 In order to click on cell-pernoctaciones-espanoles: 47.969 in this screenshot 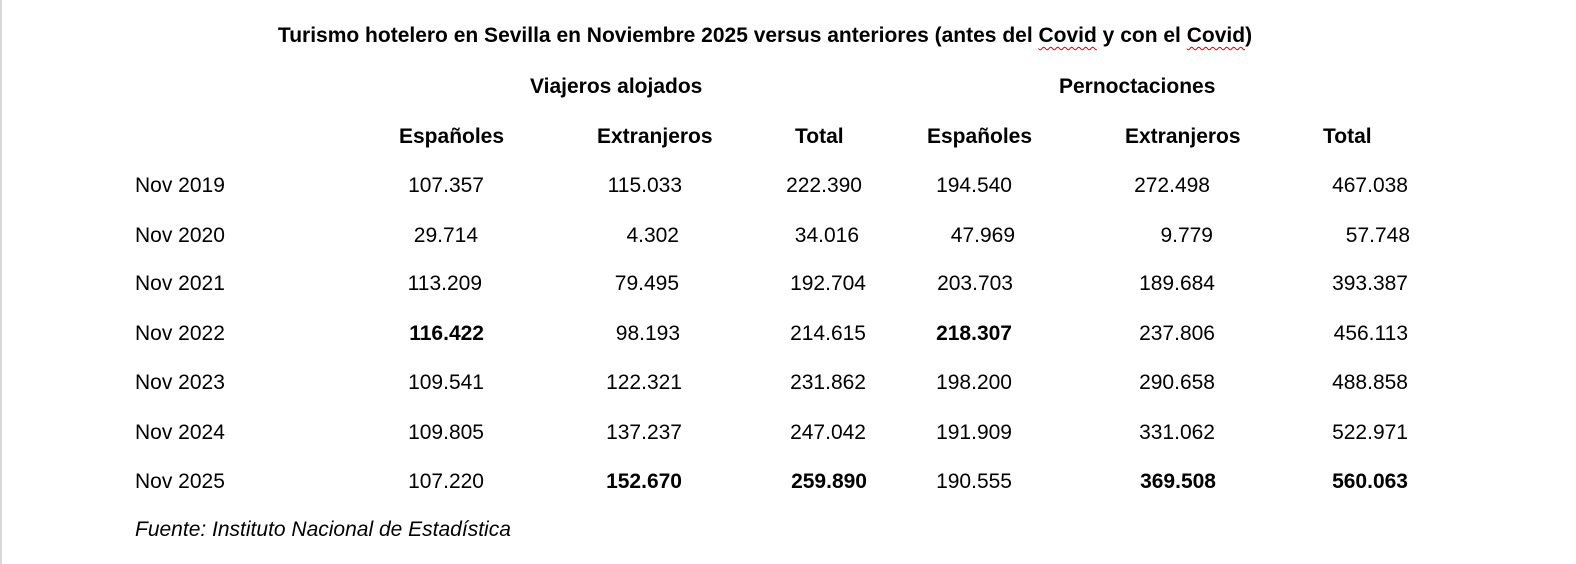, I will do `click(982, 235)`.